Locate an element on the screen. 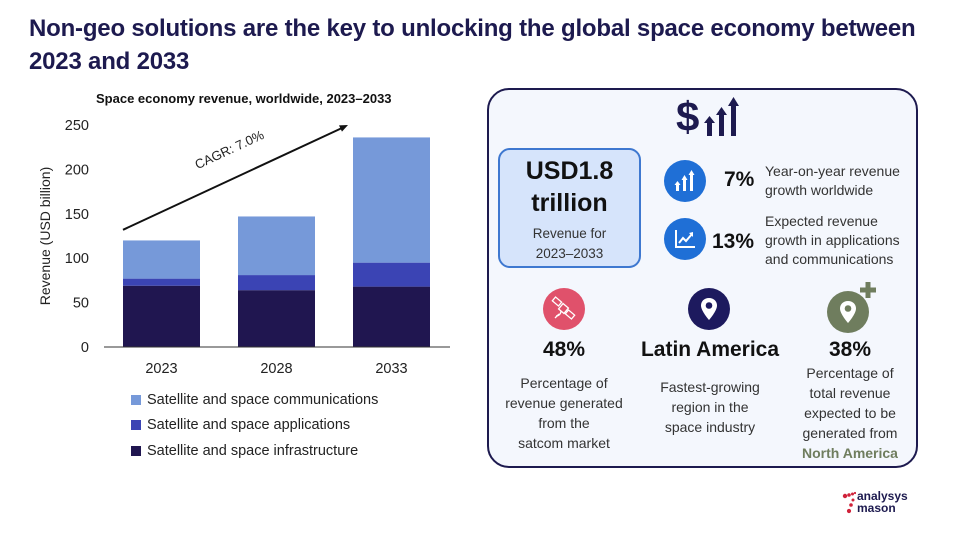 This screenshot has height=538, width=972. legend-label: Satellite and space communications is located at coordinates (263, 399).